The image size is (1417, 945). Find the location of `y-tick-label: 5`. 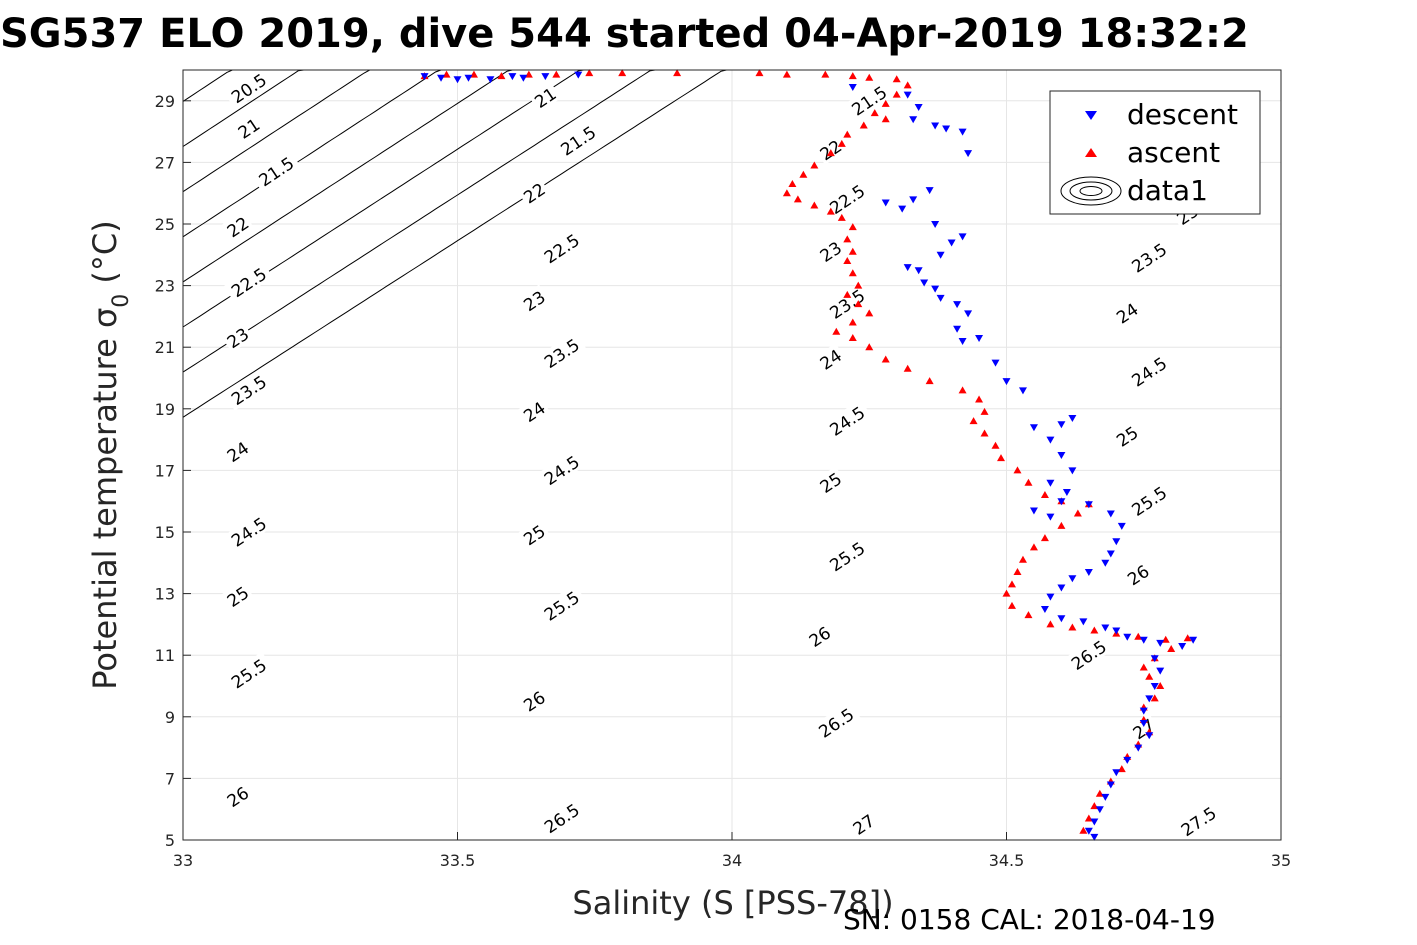

y-tick-label: 5 is located at coordinates (170, 840).